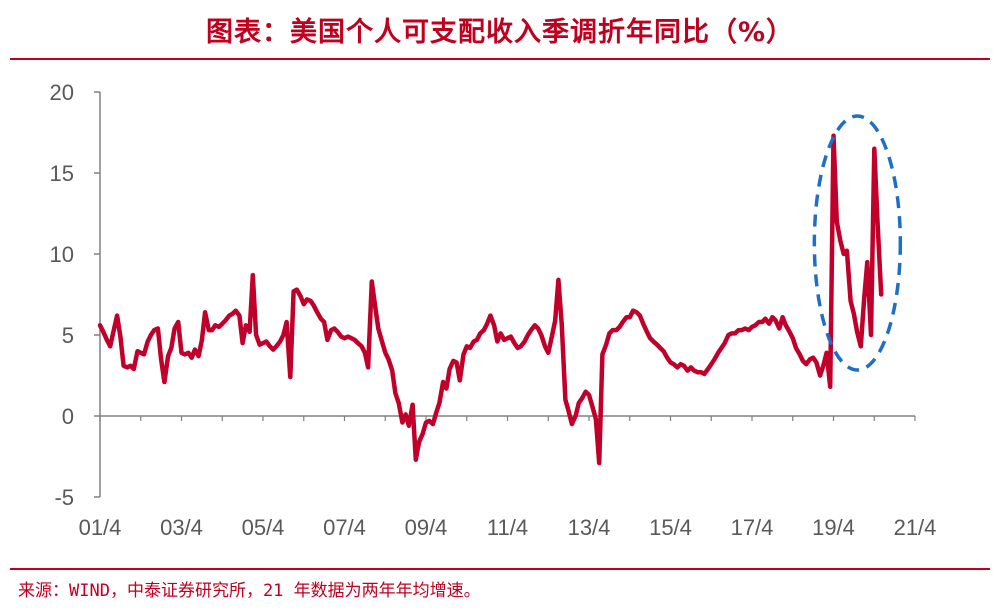 This screenshot has height=610, width=1000. I want to click on y-tick-label: 20, so click(62, 92).